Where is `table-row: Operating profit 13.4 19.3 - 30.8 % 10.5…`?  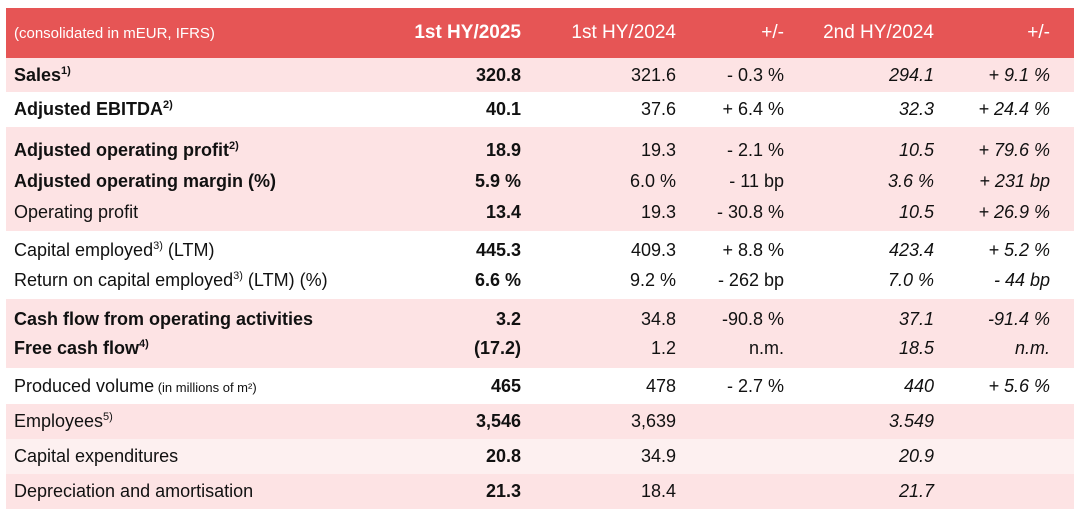 table-row: Operating profit 13.4 19.3 - 30.8 % 10.5… is located at coordinates (540, 212).